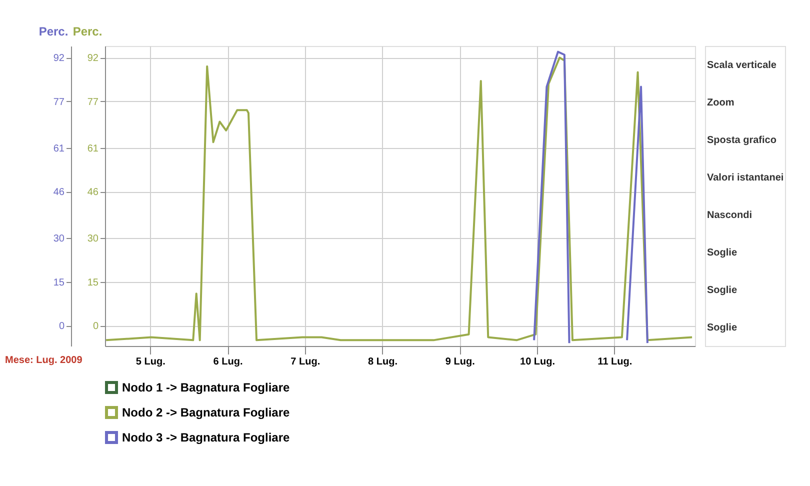  I want to click on y2-tick-label: 77, so click(93, 102).